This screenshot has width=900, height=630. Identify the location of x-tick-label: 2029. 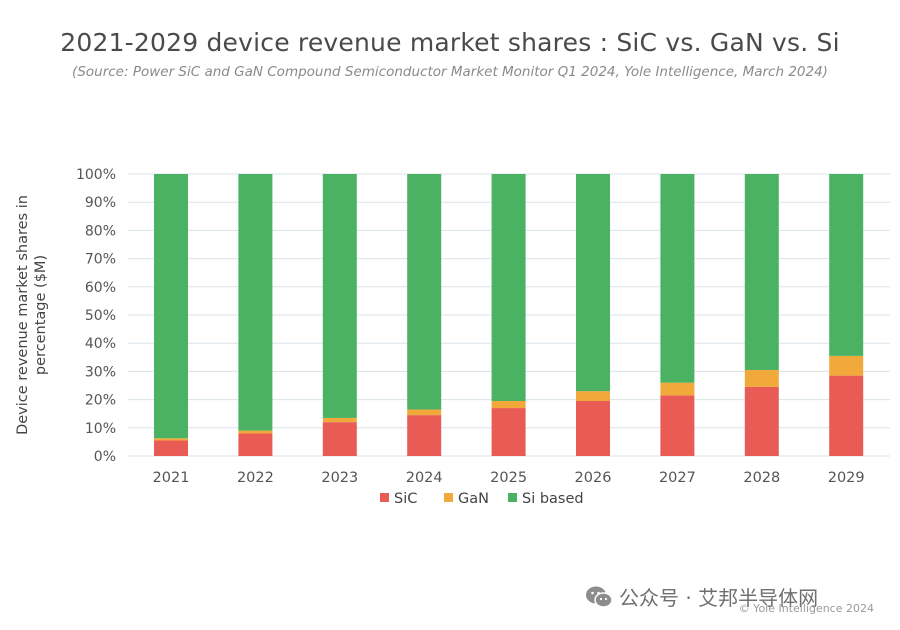
(846, 478).